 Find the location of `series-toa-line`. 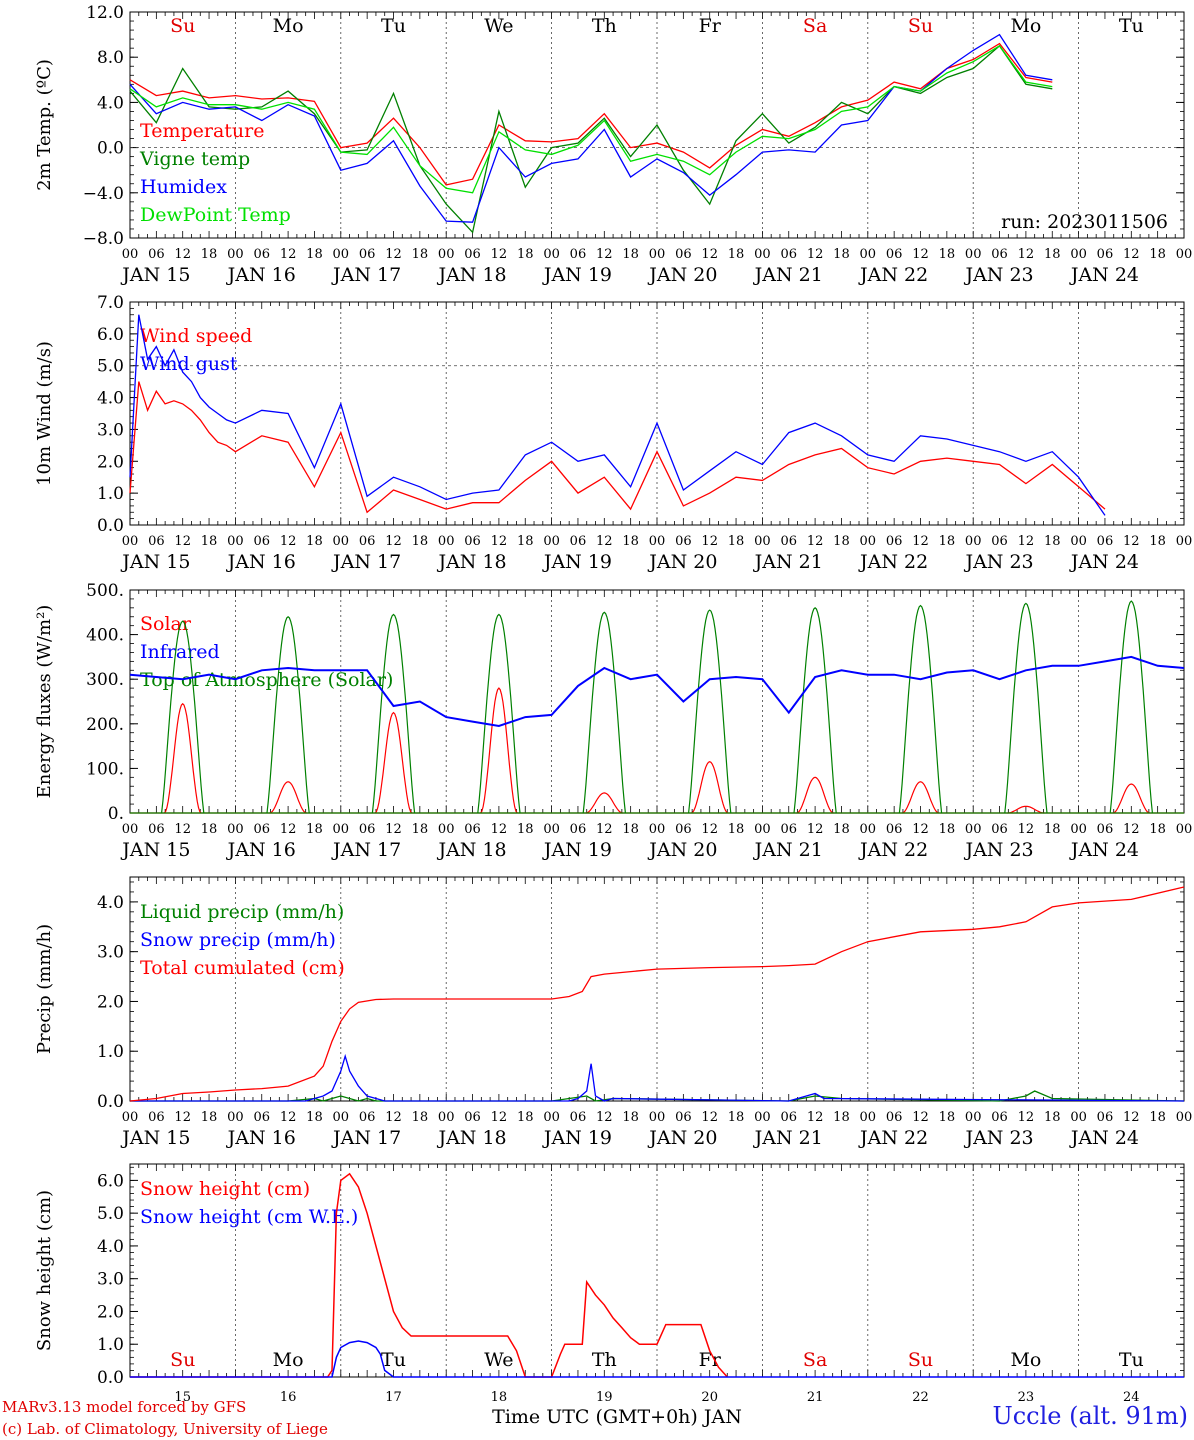

series-toa-line is located at coordinates (657, 707).